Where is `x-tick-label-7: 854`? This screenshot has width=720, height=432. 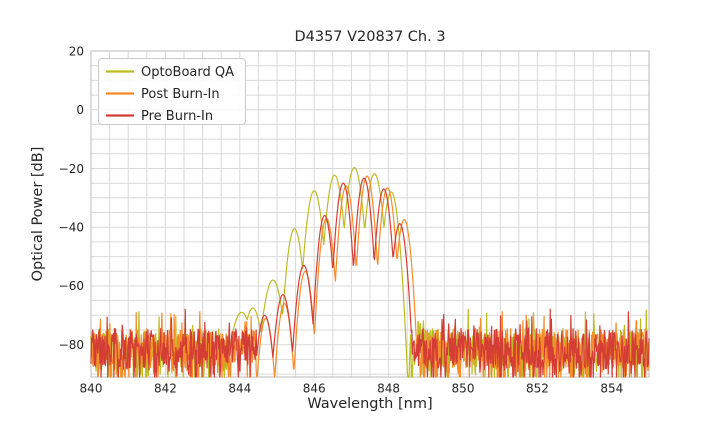 x-tick-label-7: 854 is located at coordinates (611, 389).